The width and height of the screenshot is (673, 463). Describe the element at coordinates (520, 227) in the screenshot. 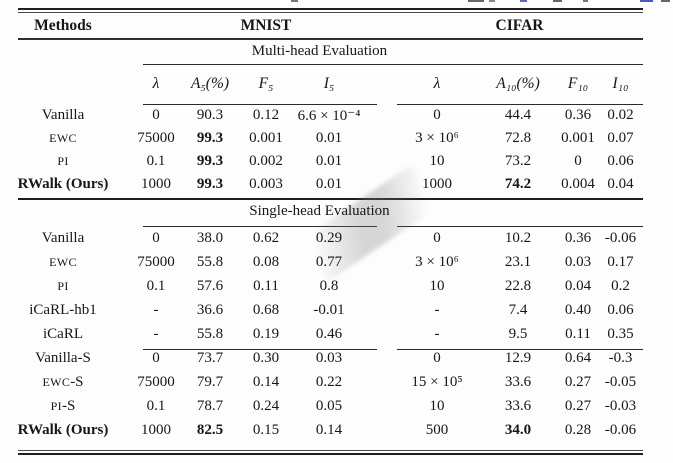

I see `single-head-cmidrule-cifar` at that location.